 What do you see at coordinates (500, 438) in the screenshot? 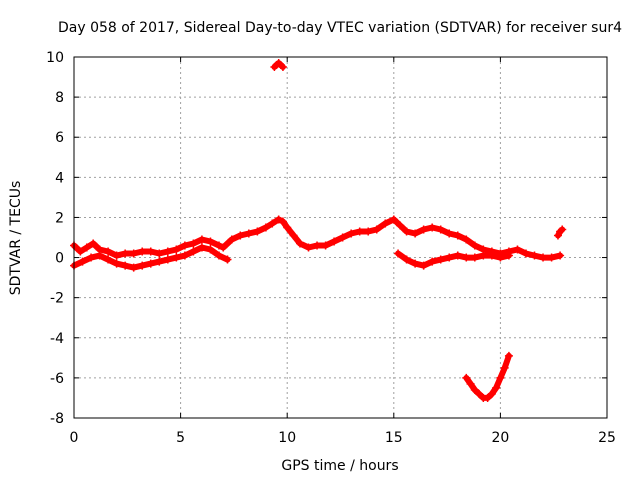
I see `x-tick-label: 20` at bounding box center [500, 438].